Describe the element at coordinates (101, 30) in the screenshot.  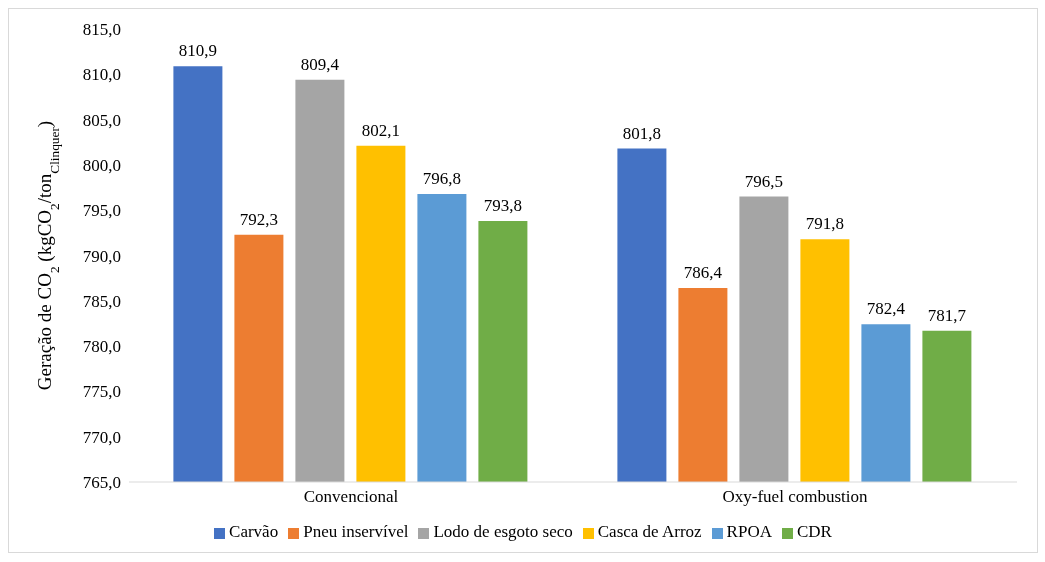
I see `y-tick-label: 815,0` at that location.